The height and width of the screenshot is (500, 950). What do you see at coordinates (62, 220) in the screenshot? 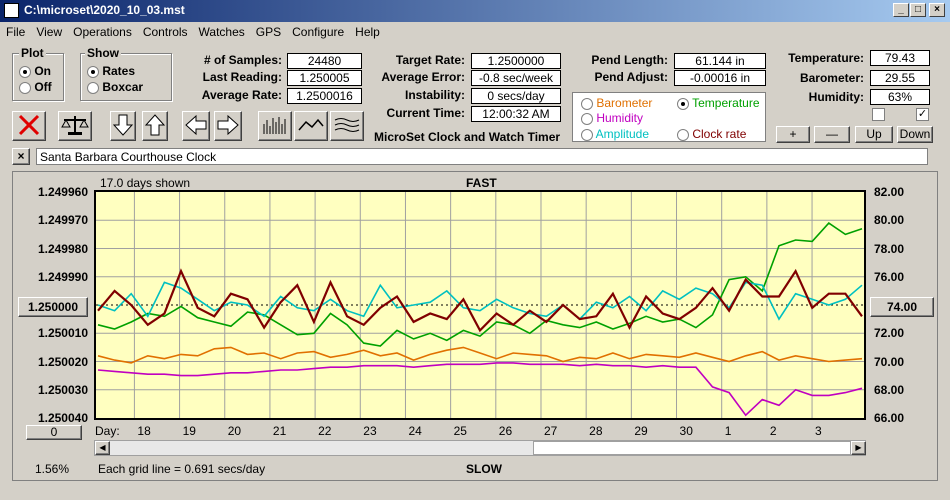
I see `y-left-tick: 1.249970` at bounding box center [62, 220].